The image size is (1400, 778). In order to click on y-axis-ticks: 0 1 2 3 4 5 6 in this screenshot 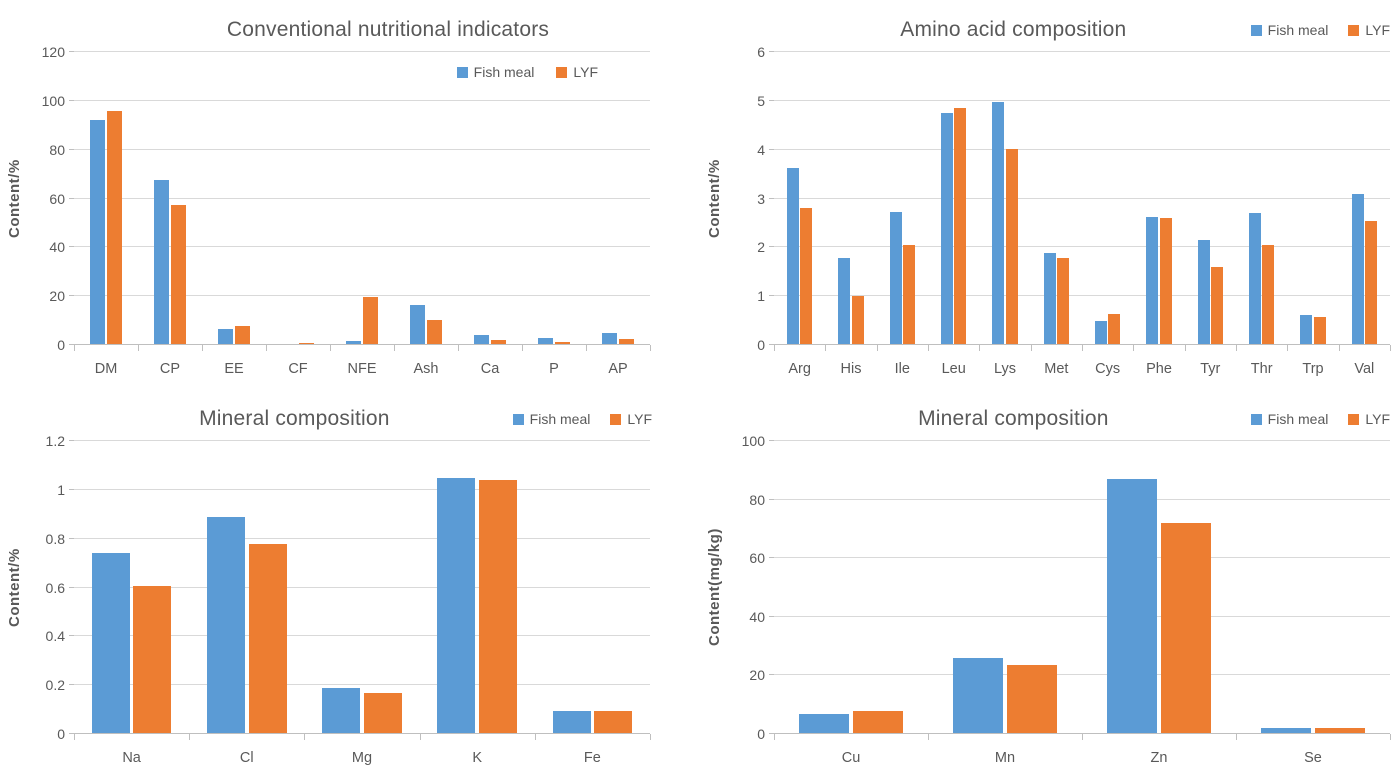, I will do `click(753, 198)`.